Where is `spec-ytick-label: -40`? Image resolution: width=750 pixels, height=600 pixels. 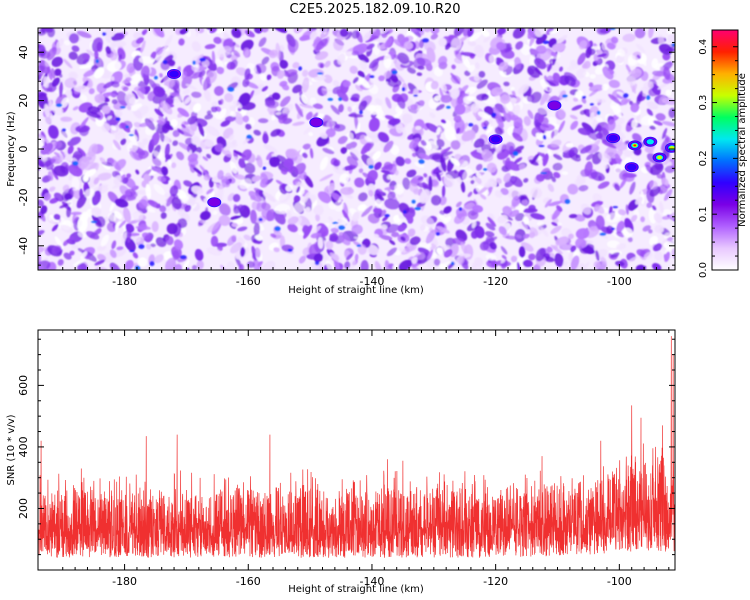
spec-ytick-label: -40 is located at coordinates (23, 246).